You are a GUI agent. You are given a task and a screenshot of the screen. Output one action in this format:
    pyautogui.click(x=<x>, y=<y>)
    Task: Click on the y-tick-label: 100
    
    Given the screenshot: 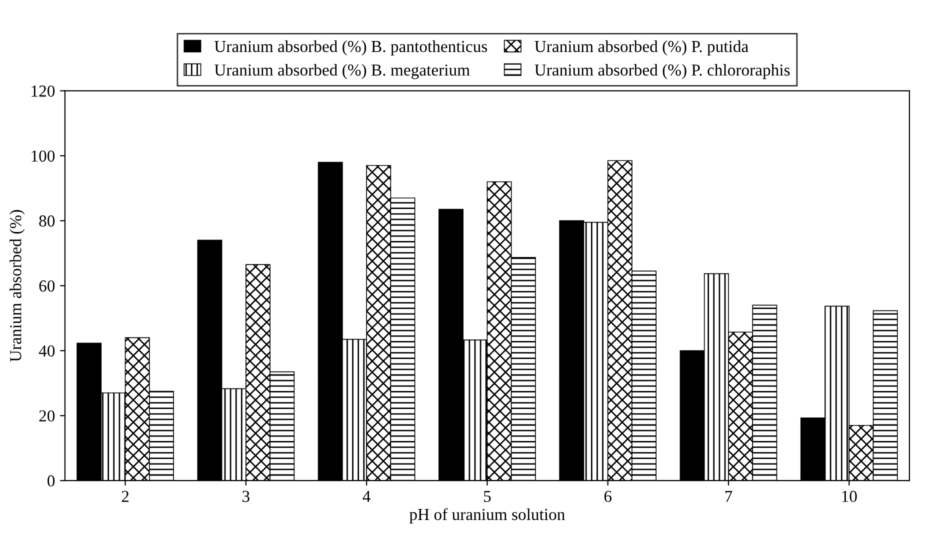 What is the action you would take?
    pyautogui.click(x=43, y=156)
    